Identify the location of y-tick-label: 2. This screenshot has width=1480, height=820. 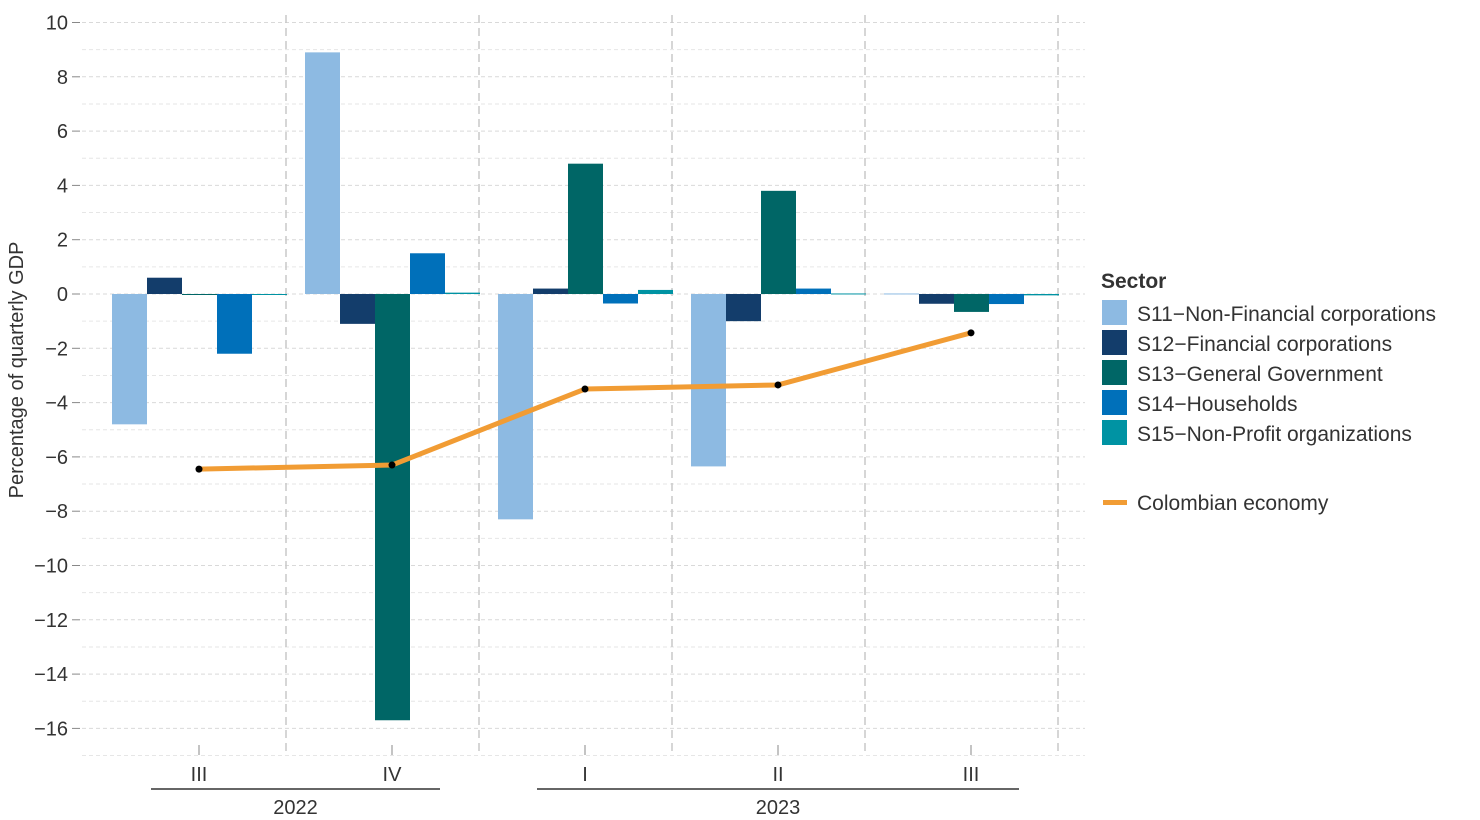
(62, 241).